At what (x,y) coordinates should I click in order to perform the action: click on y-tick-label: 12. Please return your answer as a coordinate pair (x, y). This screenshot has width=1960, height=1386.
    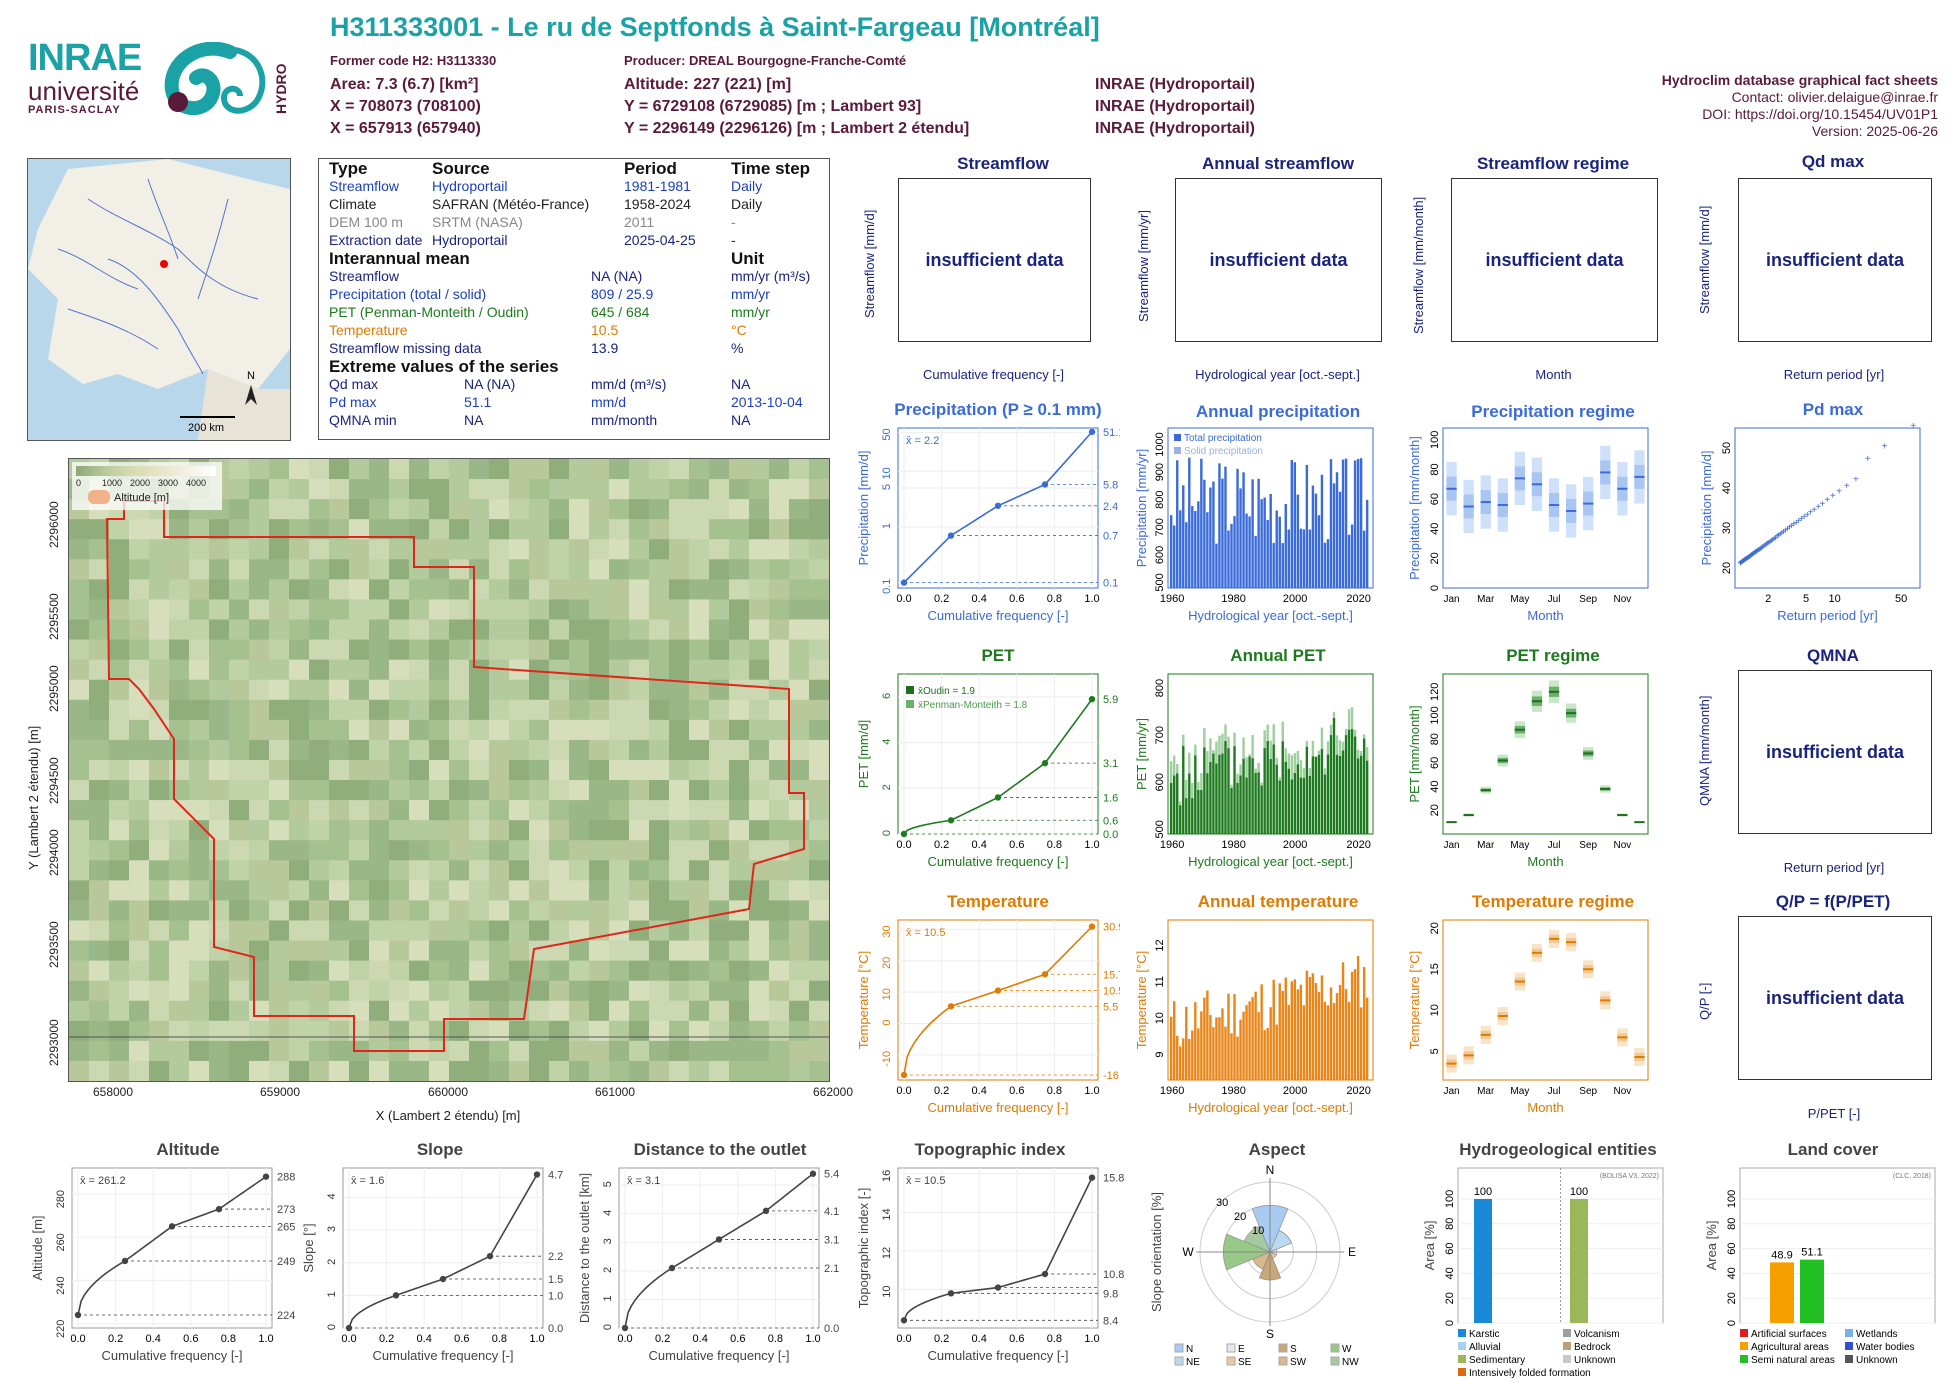
    Looking at the image, I should click on (887, 1253).